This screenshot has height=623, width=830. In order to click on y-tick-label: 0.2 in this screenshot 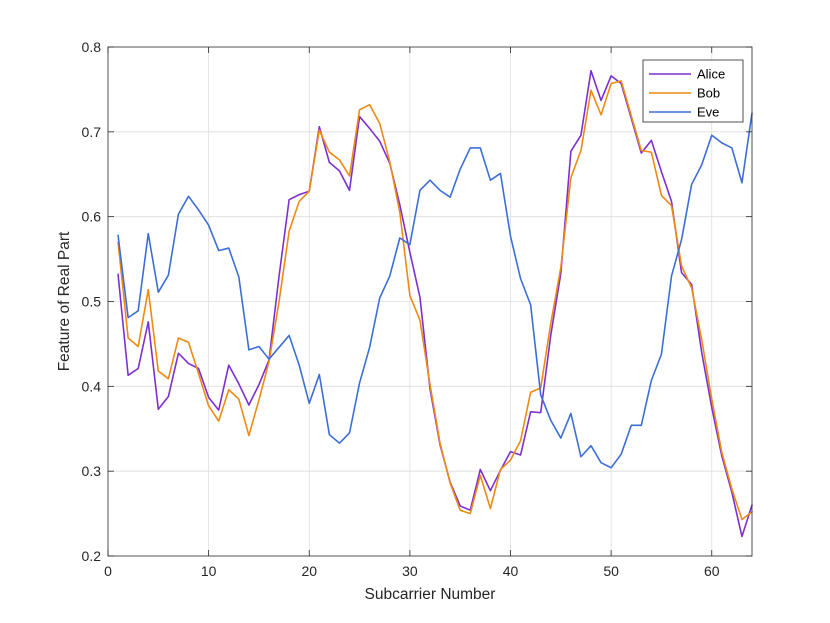, I will do `click(92, 556)`.